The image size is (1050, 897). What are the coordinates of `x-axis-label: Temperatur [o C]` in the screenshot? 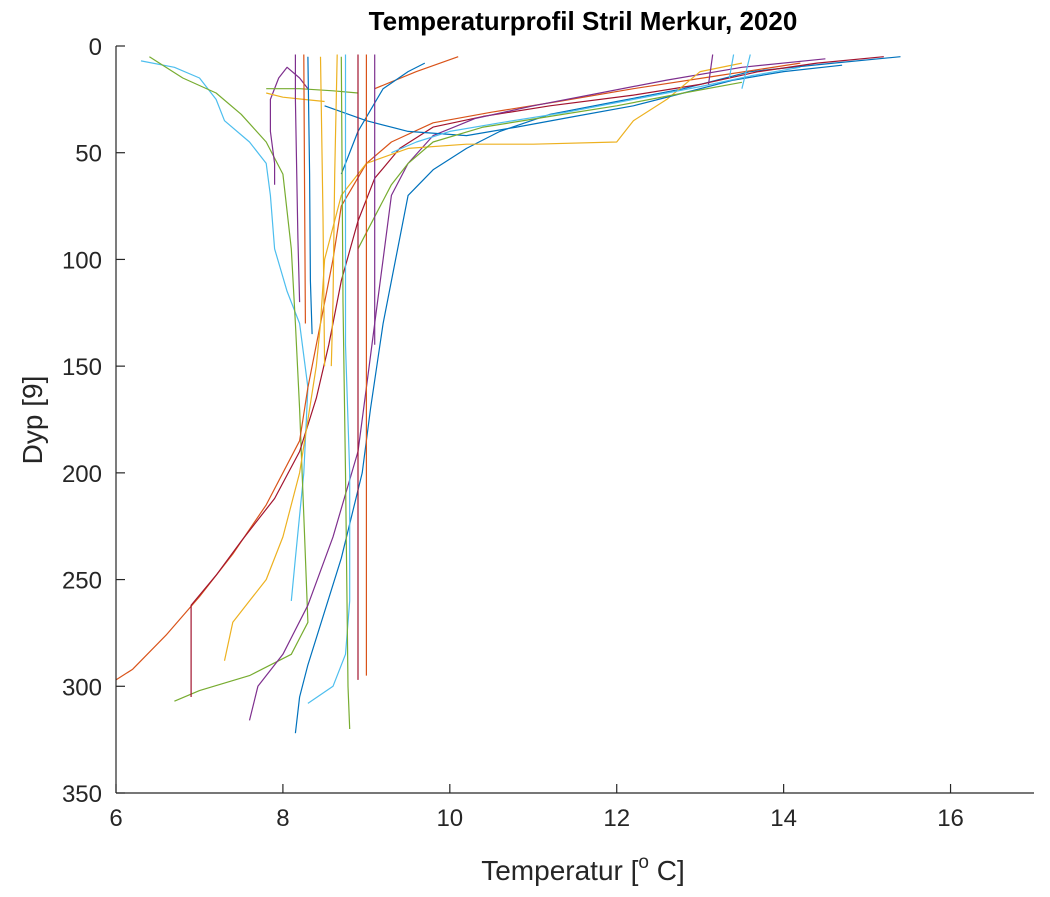 It's located at (583, 869).